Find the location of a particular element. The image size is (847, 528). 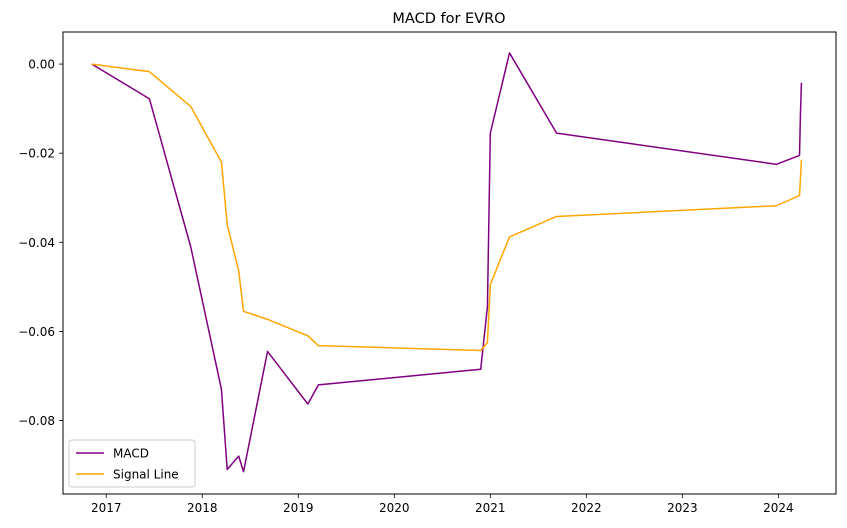

legend-label-signal-line: Signal Line is located at coordinates (146, 475).